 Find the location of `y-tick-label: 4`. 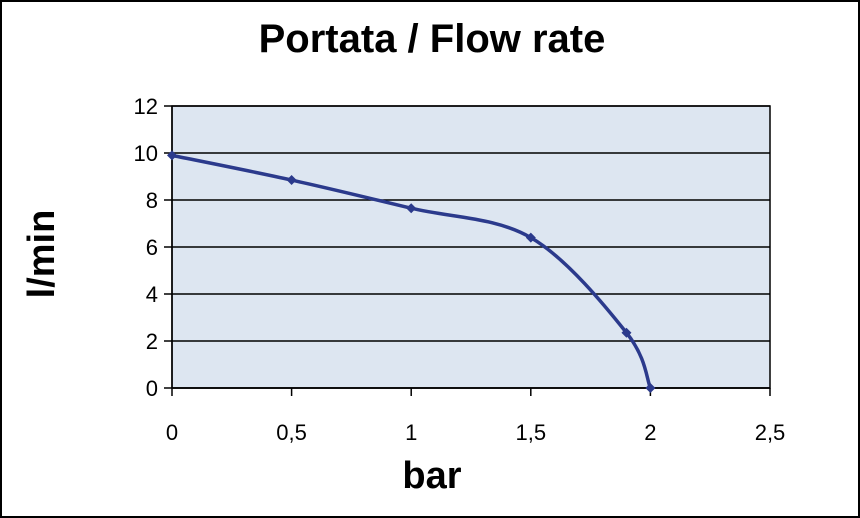

y-tick-label: 4 is located at coordinates (152, 294).